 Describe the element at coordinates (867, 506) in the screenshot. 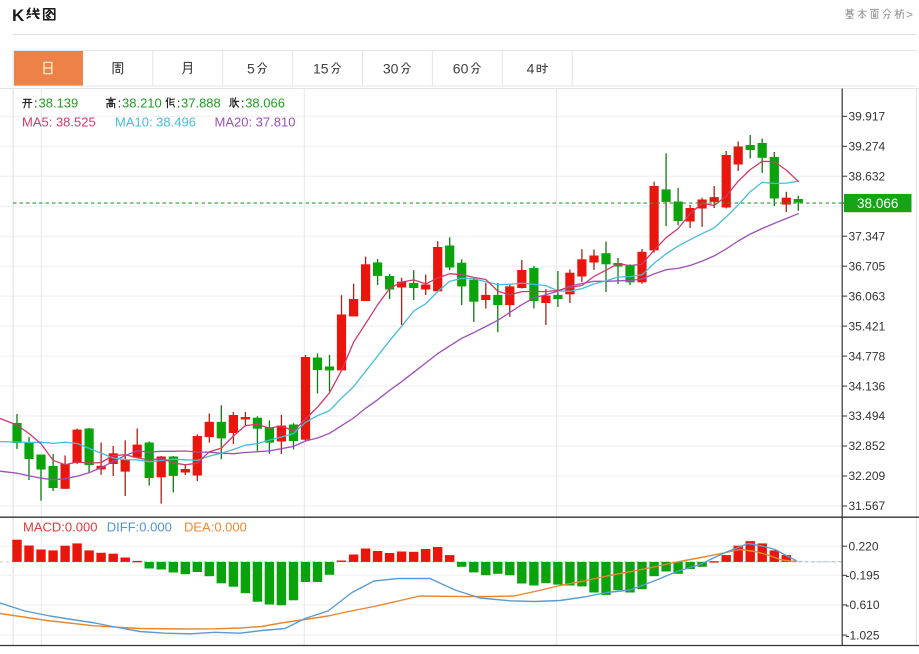

I see `svg-text: 31.567` at that location.